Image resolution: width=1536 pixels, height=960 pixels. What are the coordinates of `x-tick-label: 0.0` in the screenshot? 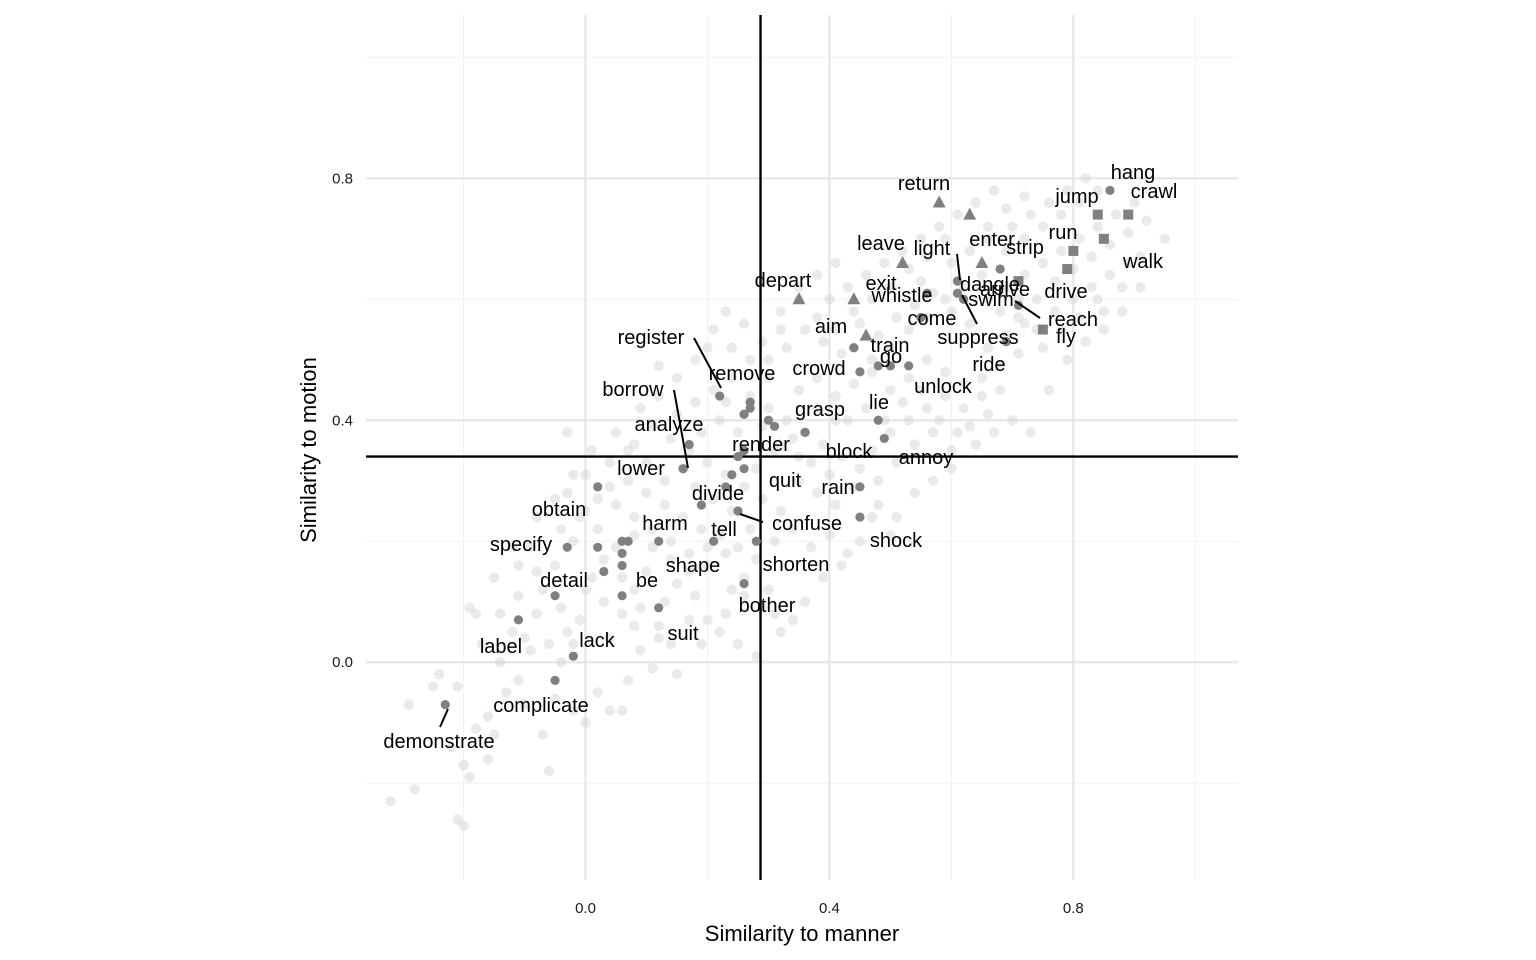 It's located at (585, 908).